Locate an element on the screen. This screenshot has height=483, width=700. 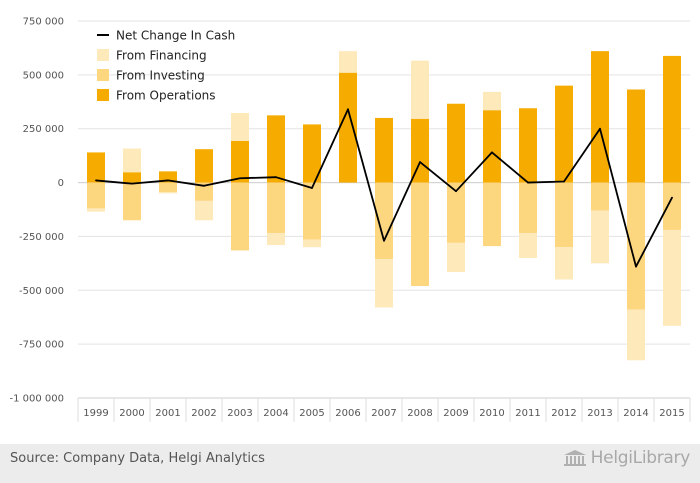
bar-from-financing-2004 is located at coordinates (276, 239).